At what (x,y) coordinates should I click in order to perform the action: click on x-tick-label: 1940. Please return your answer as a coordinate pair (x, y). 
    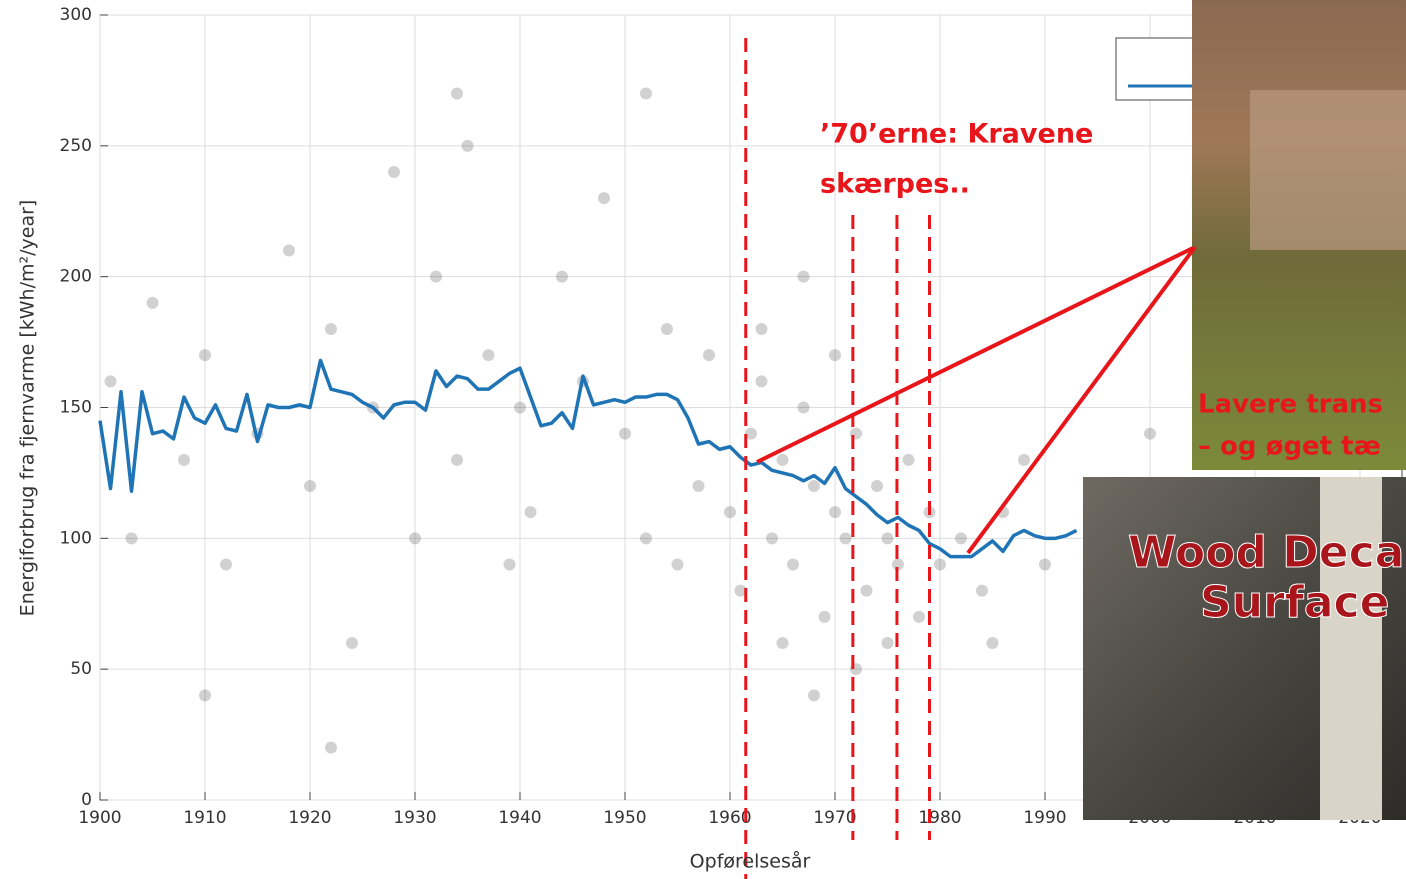
    Looking at the image, I should click on (519, 818).